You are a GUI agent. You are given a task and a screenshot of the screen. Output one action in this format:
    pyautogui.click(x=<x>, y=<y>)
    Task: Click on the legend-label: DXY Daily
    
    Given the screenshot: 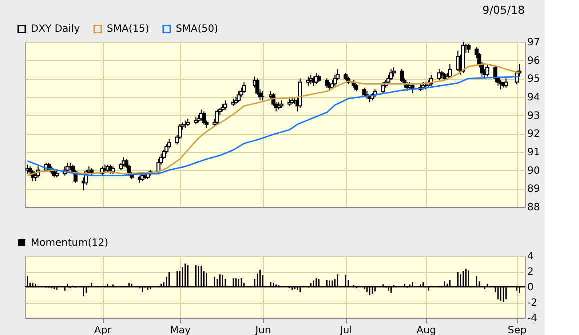 What is the action you would take?
    pyautogui.click(x=55, y=30)
    